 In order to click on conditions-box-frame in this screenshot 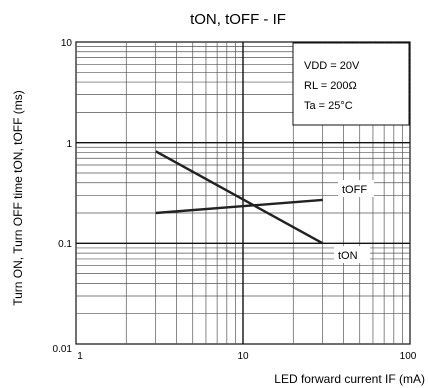, I will do `click(351, 84)`.